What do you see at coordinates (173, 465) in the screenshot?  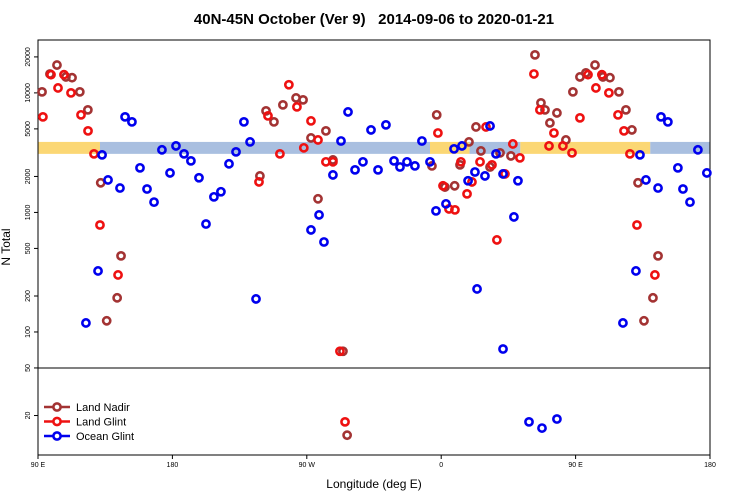 I see `x-tick-label: 180` at bounding box center [173, 465].